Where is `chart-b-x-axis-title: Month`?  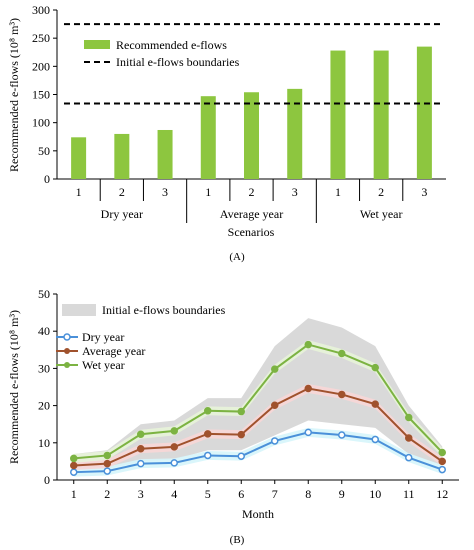 chart-b-x-axis-title: Month is located at coordinates (258, 514).